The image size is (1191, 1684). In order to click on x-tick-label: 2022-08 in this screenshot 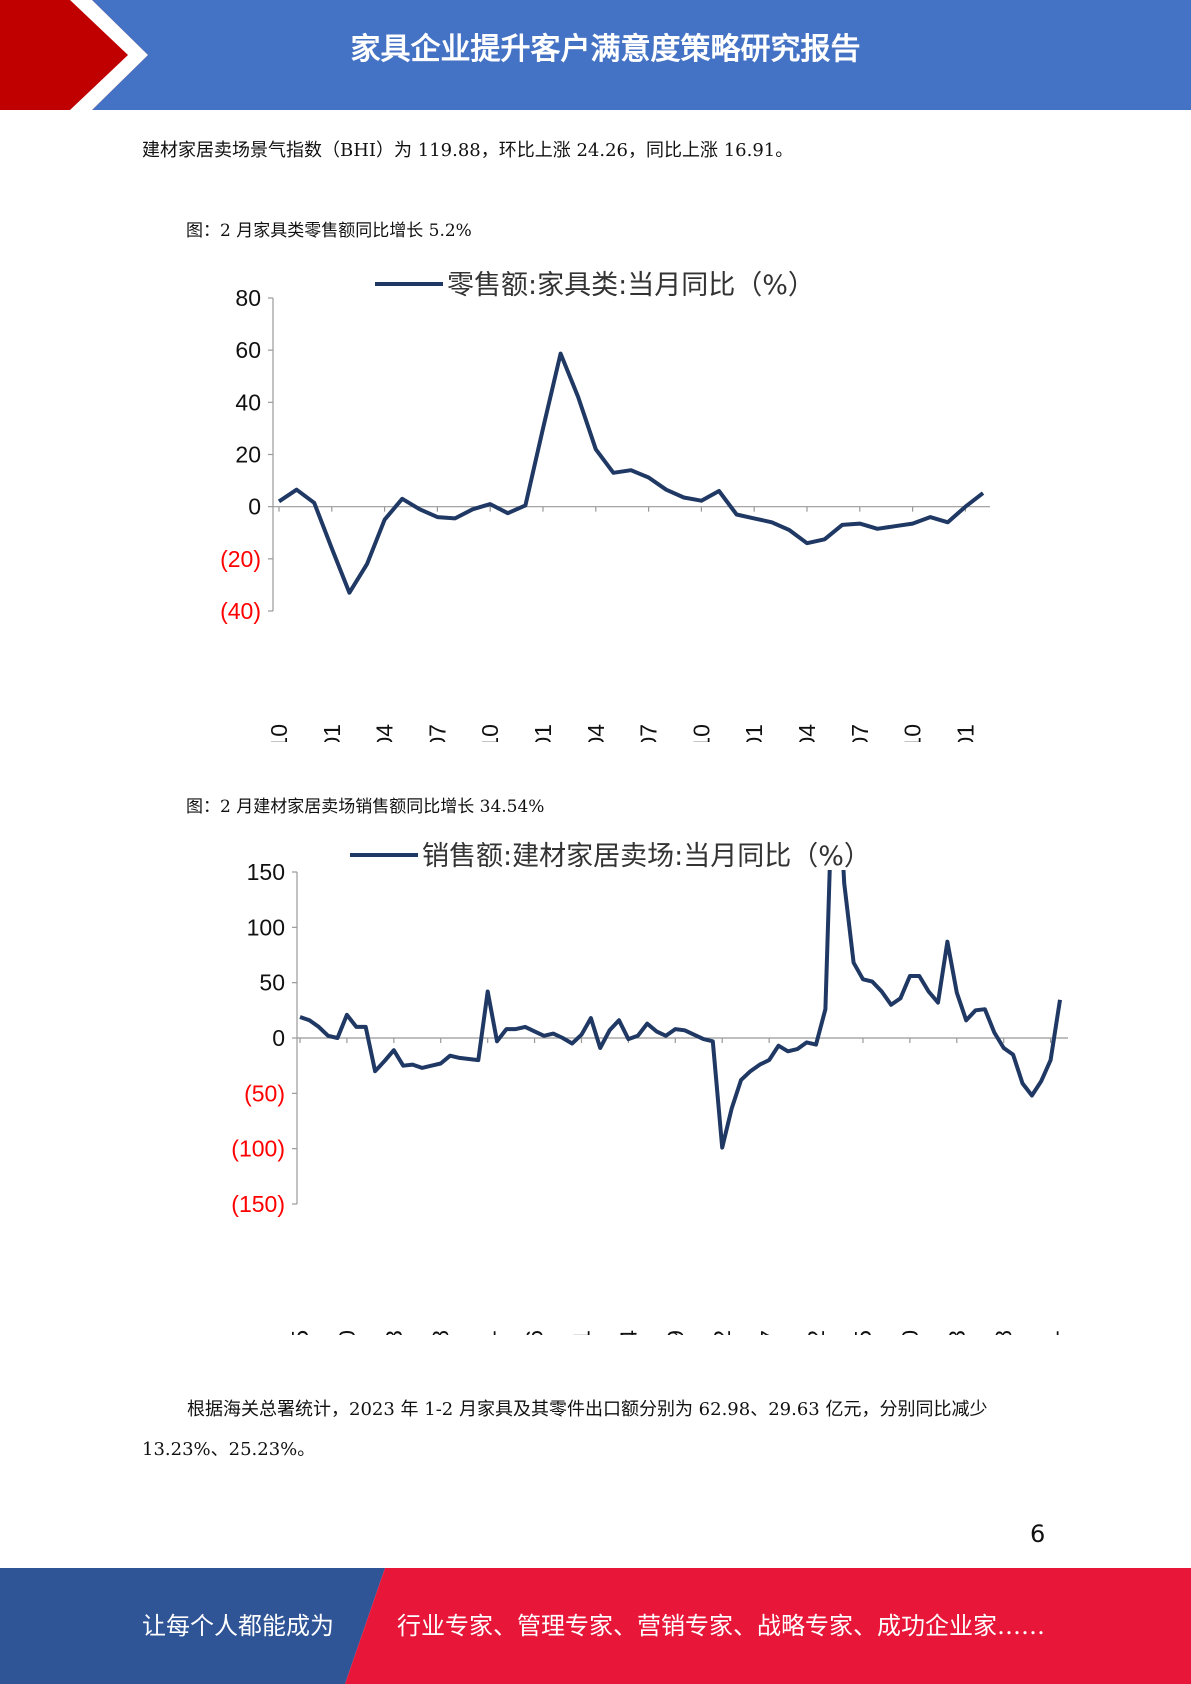, I will do `click(1004, 1332)`.